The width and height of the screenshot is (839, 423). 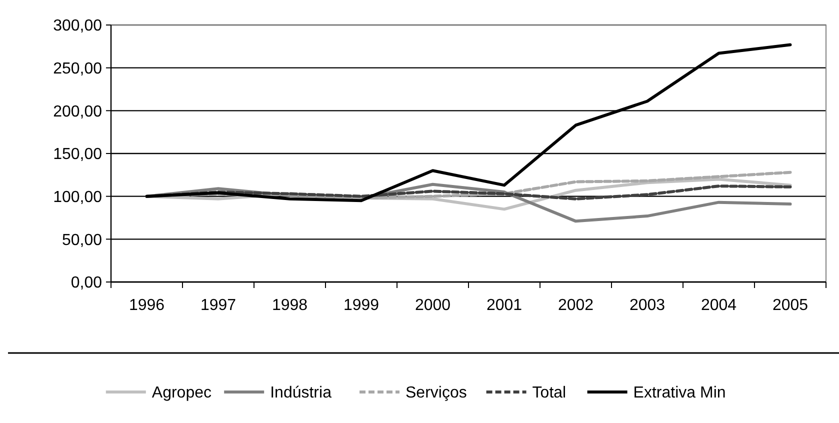 What do you see at coordinates (218, 305) in the screenshot?
I see `x-tick-label: 1997` at bounding box center [218, 305].